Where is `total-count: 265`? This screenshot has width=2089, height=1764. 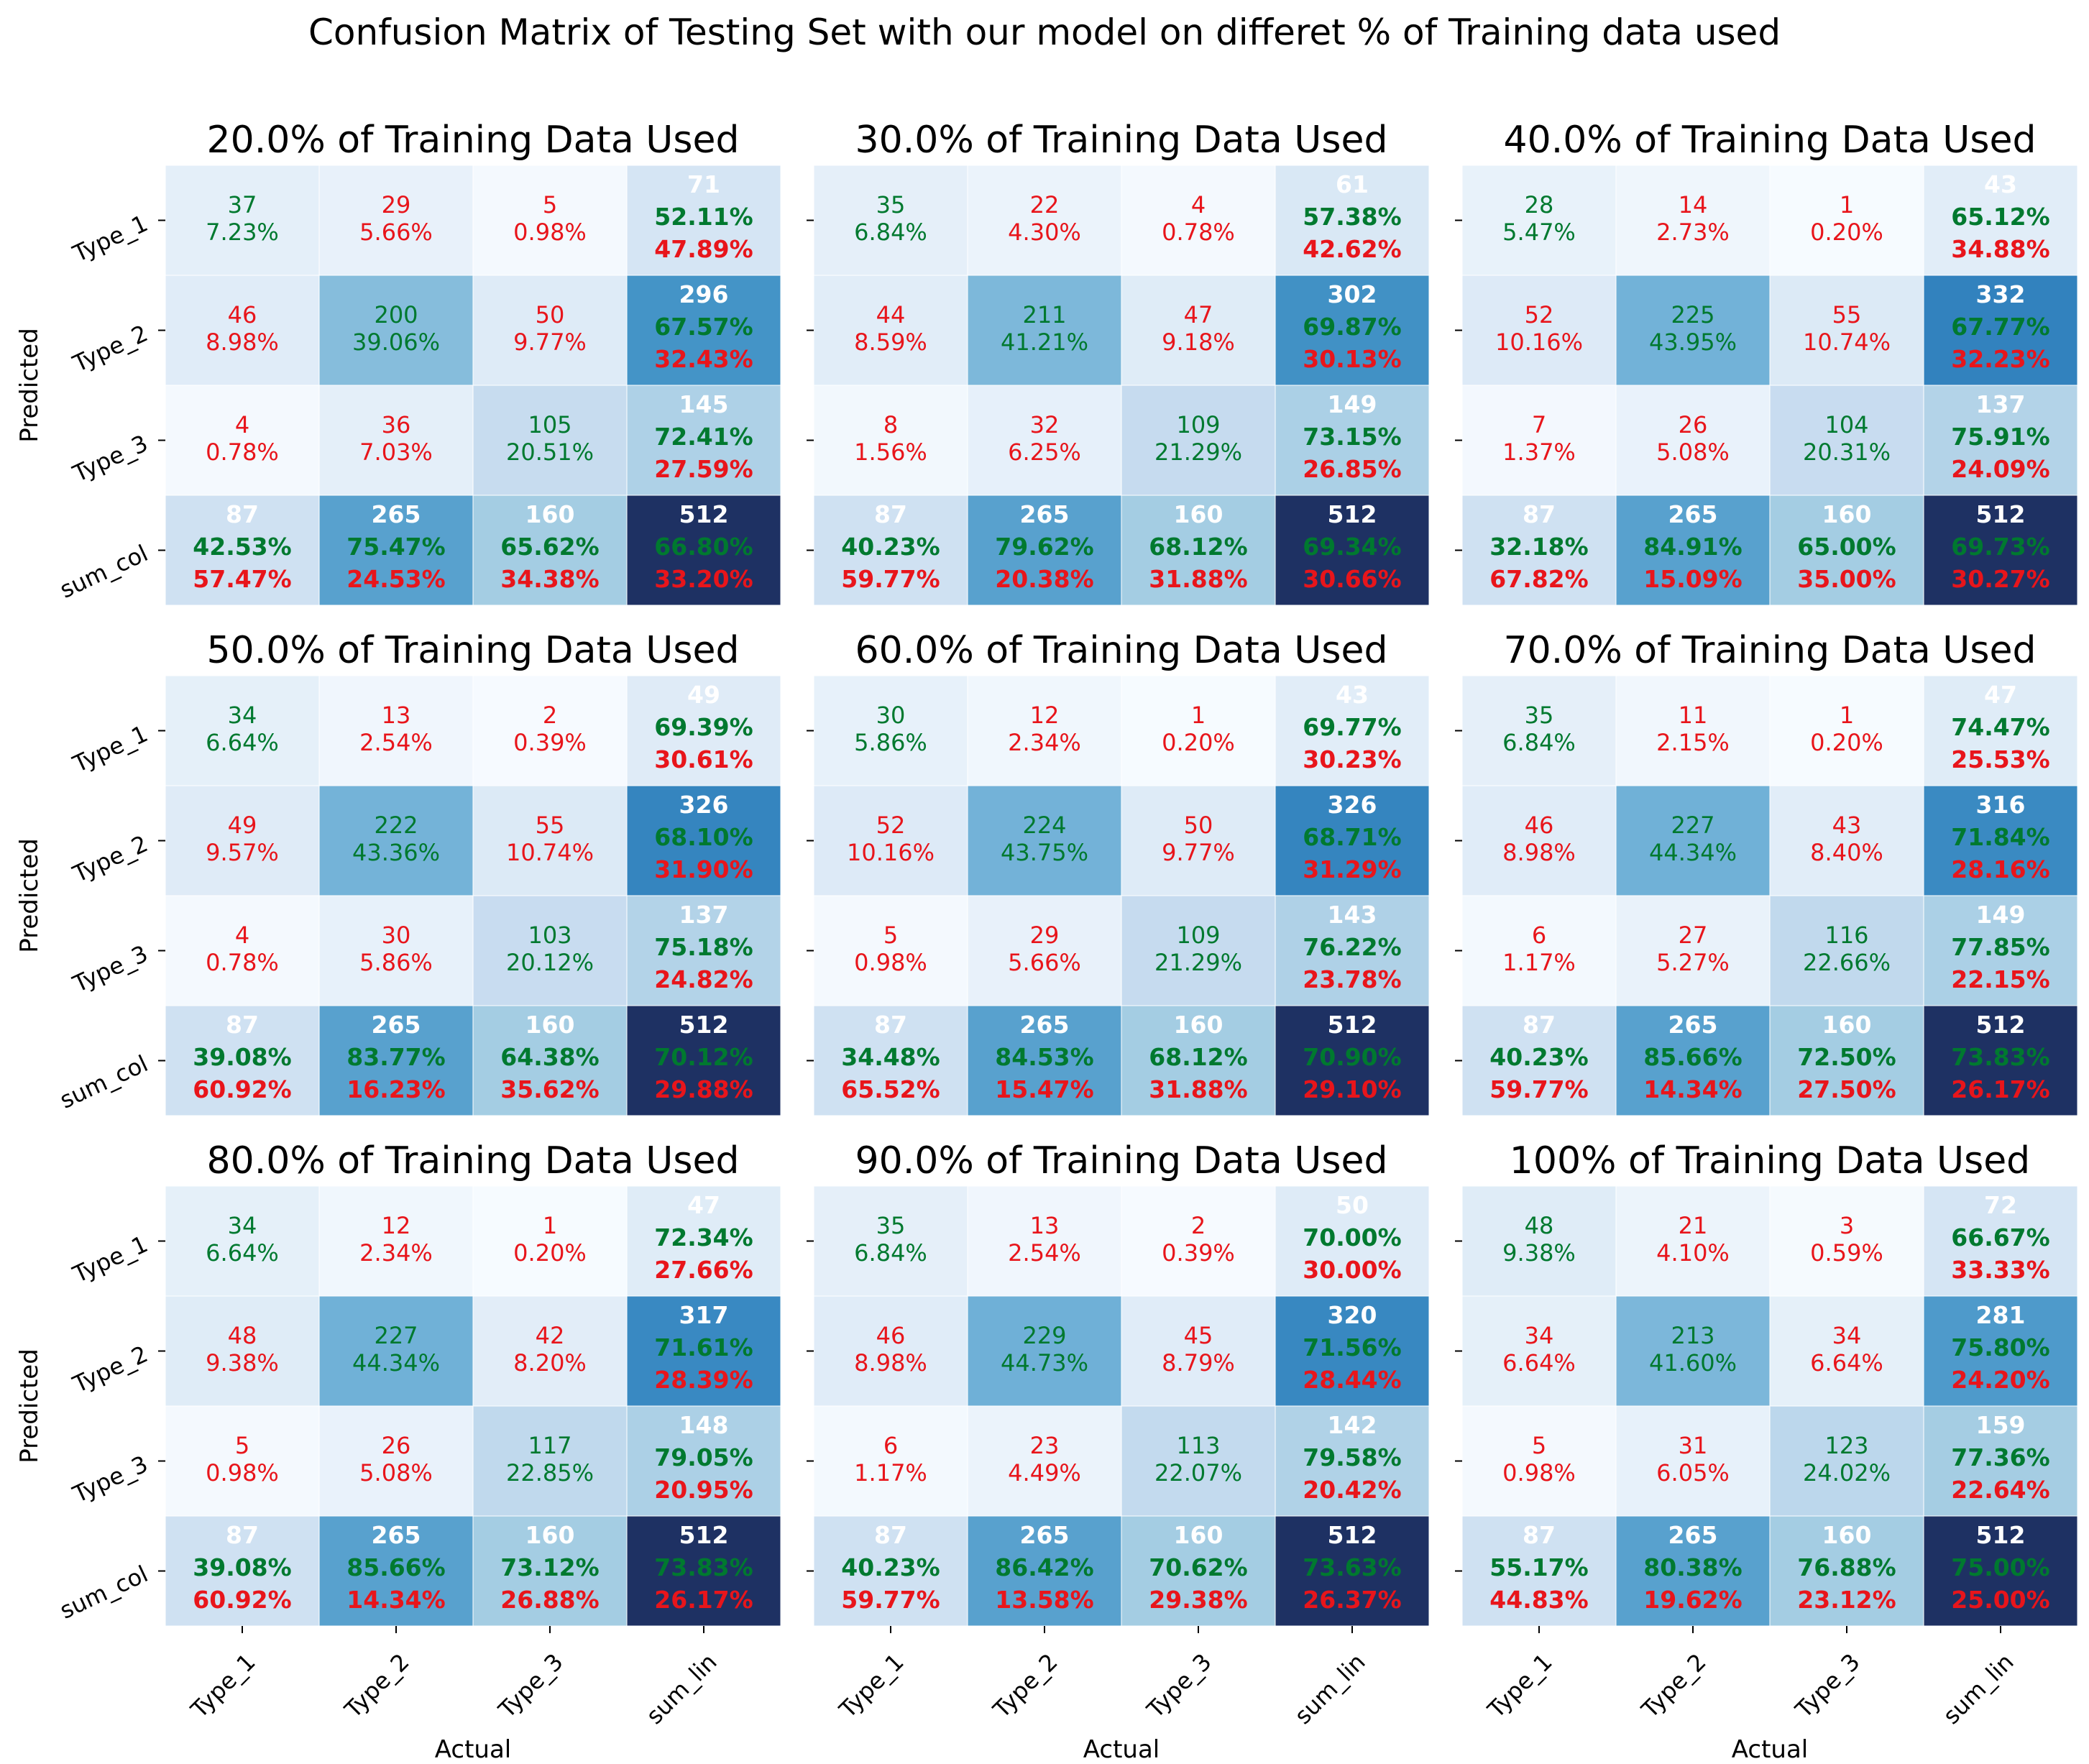 total-count: 265 is located at coordinates (1693, 1535).